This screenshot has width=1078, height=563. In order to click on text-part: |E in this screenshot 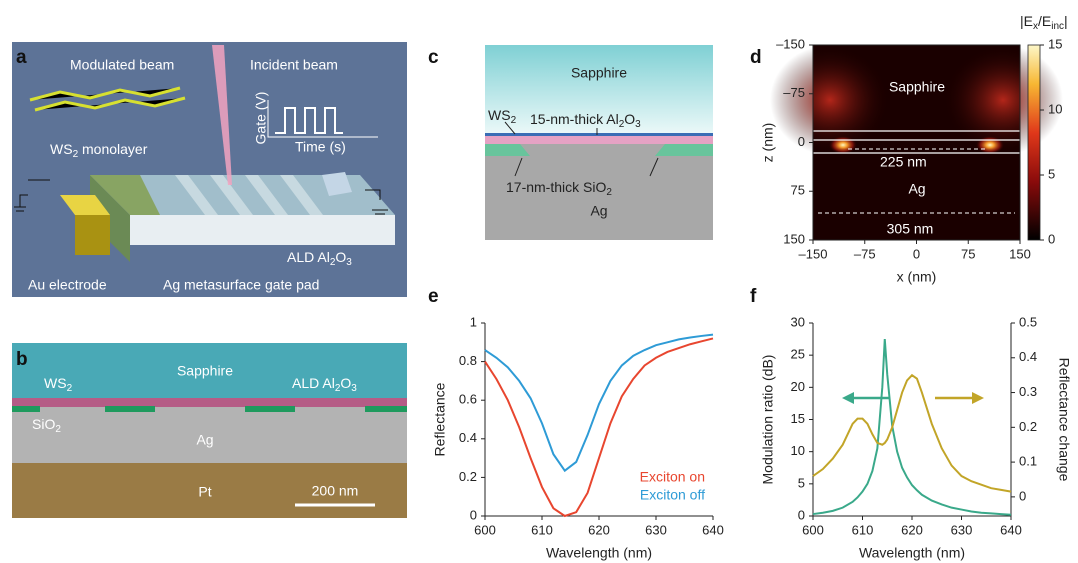, I will do `click(1026, 21)`.